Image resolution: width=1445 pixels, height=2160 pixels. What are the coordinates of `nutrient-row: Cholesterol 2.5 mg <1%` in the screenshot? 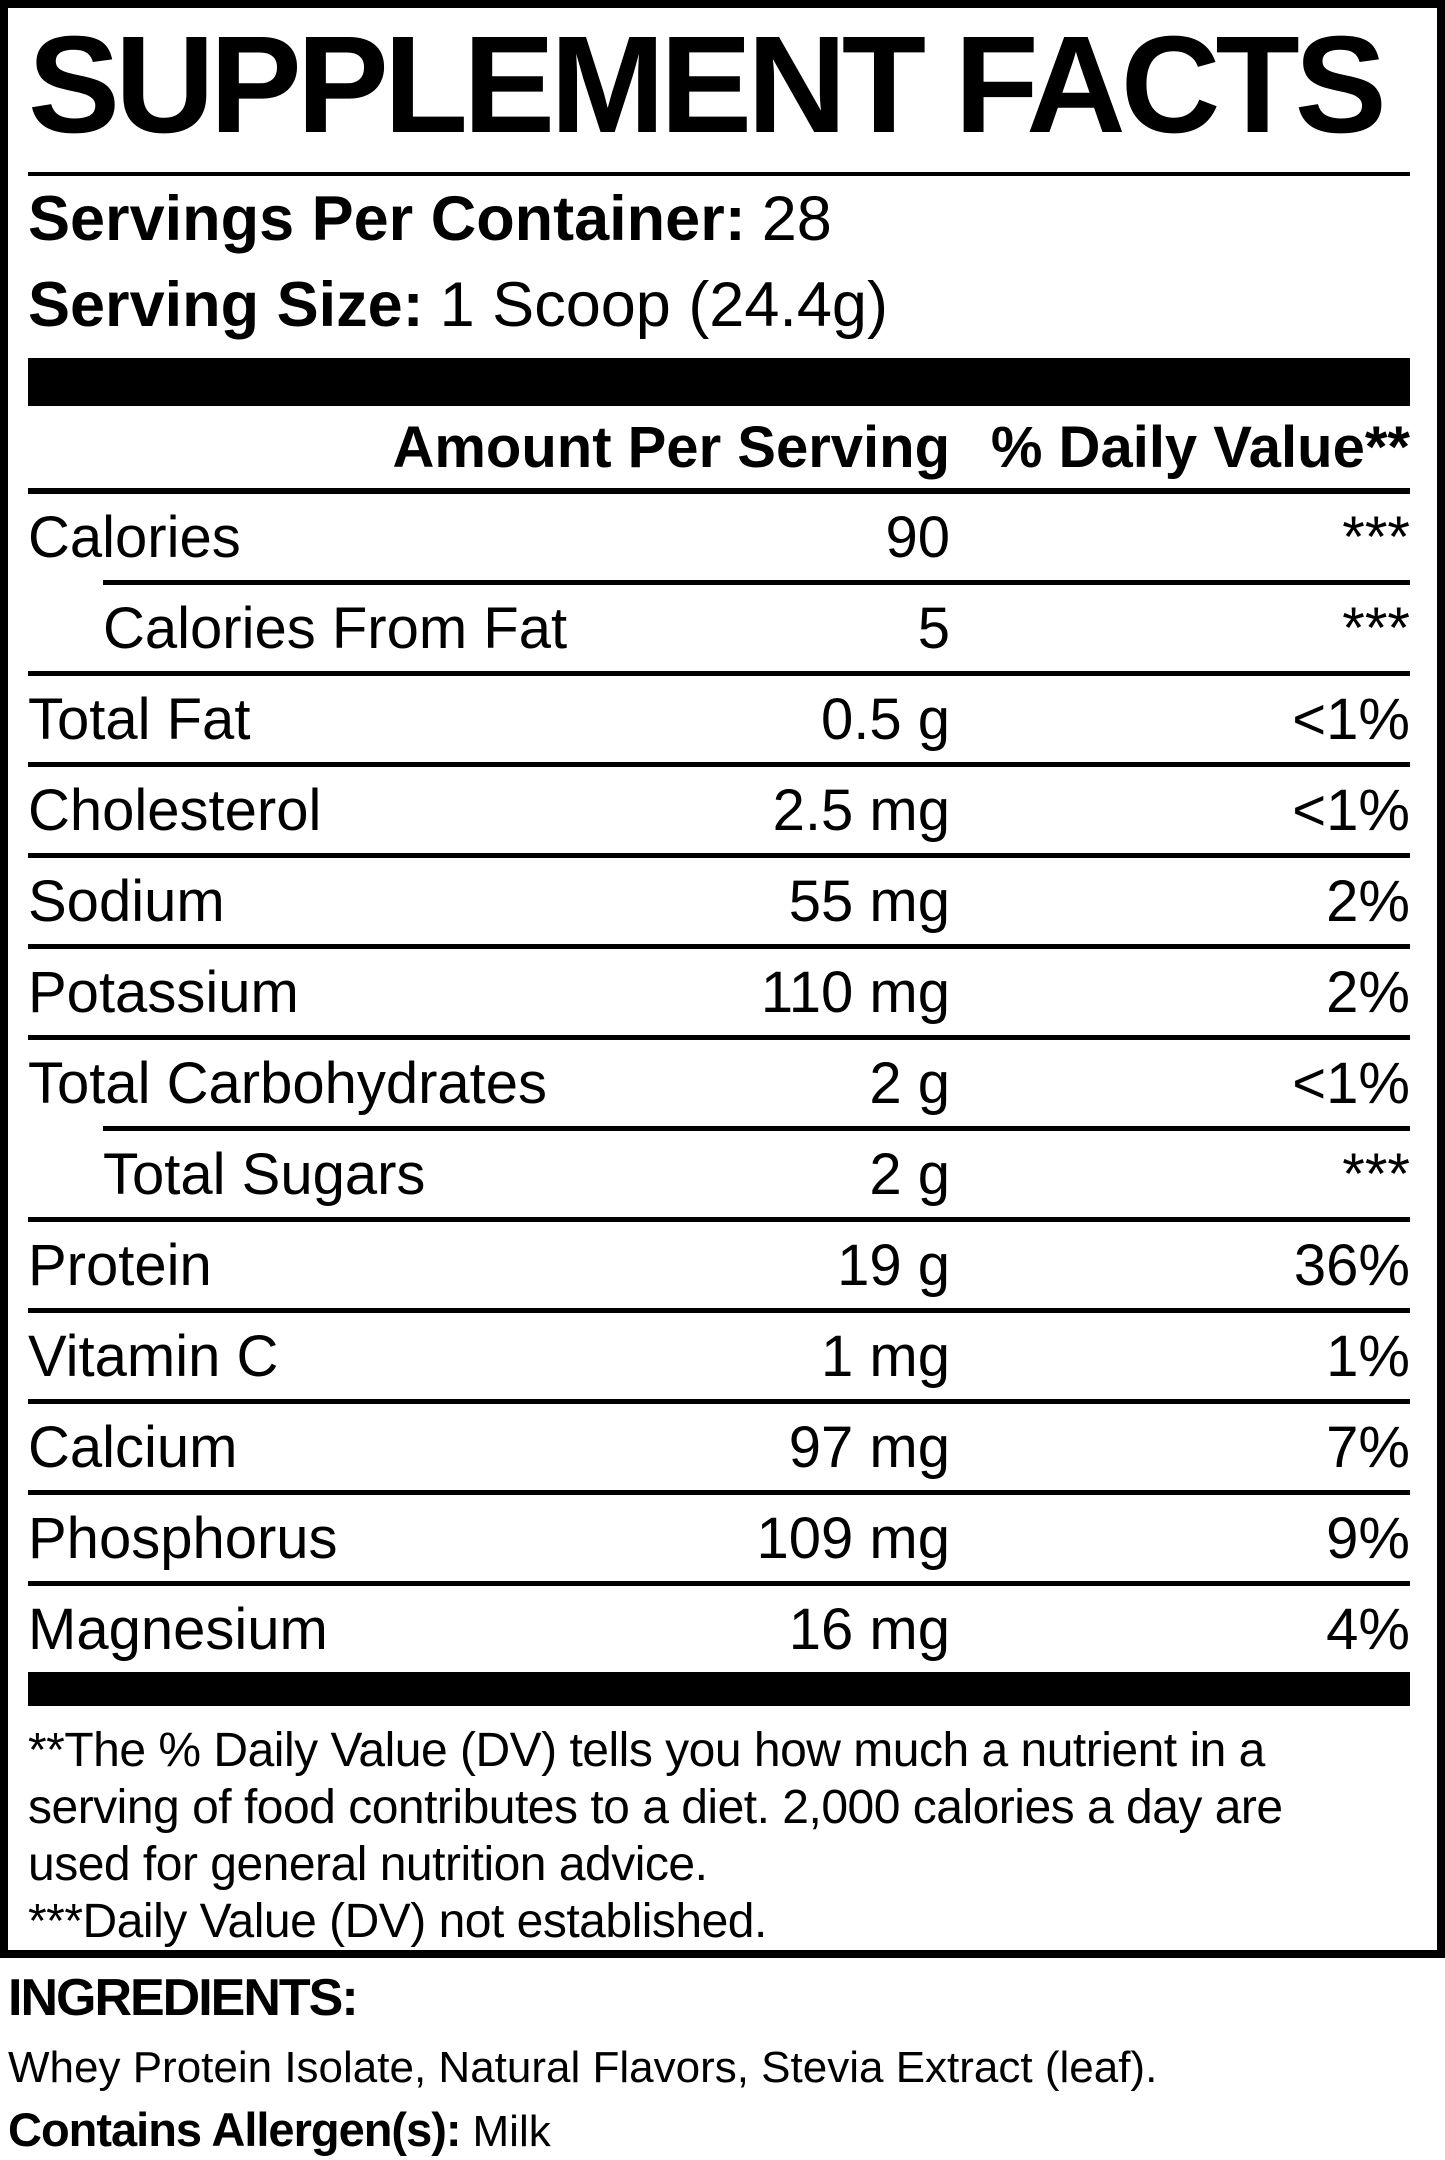 It's located at (719, 807).